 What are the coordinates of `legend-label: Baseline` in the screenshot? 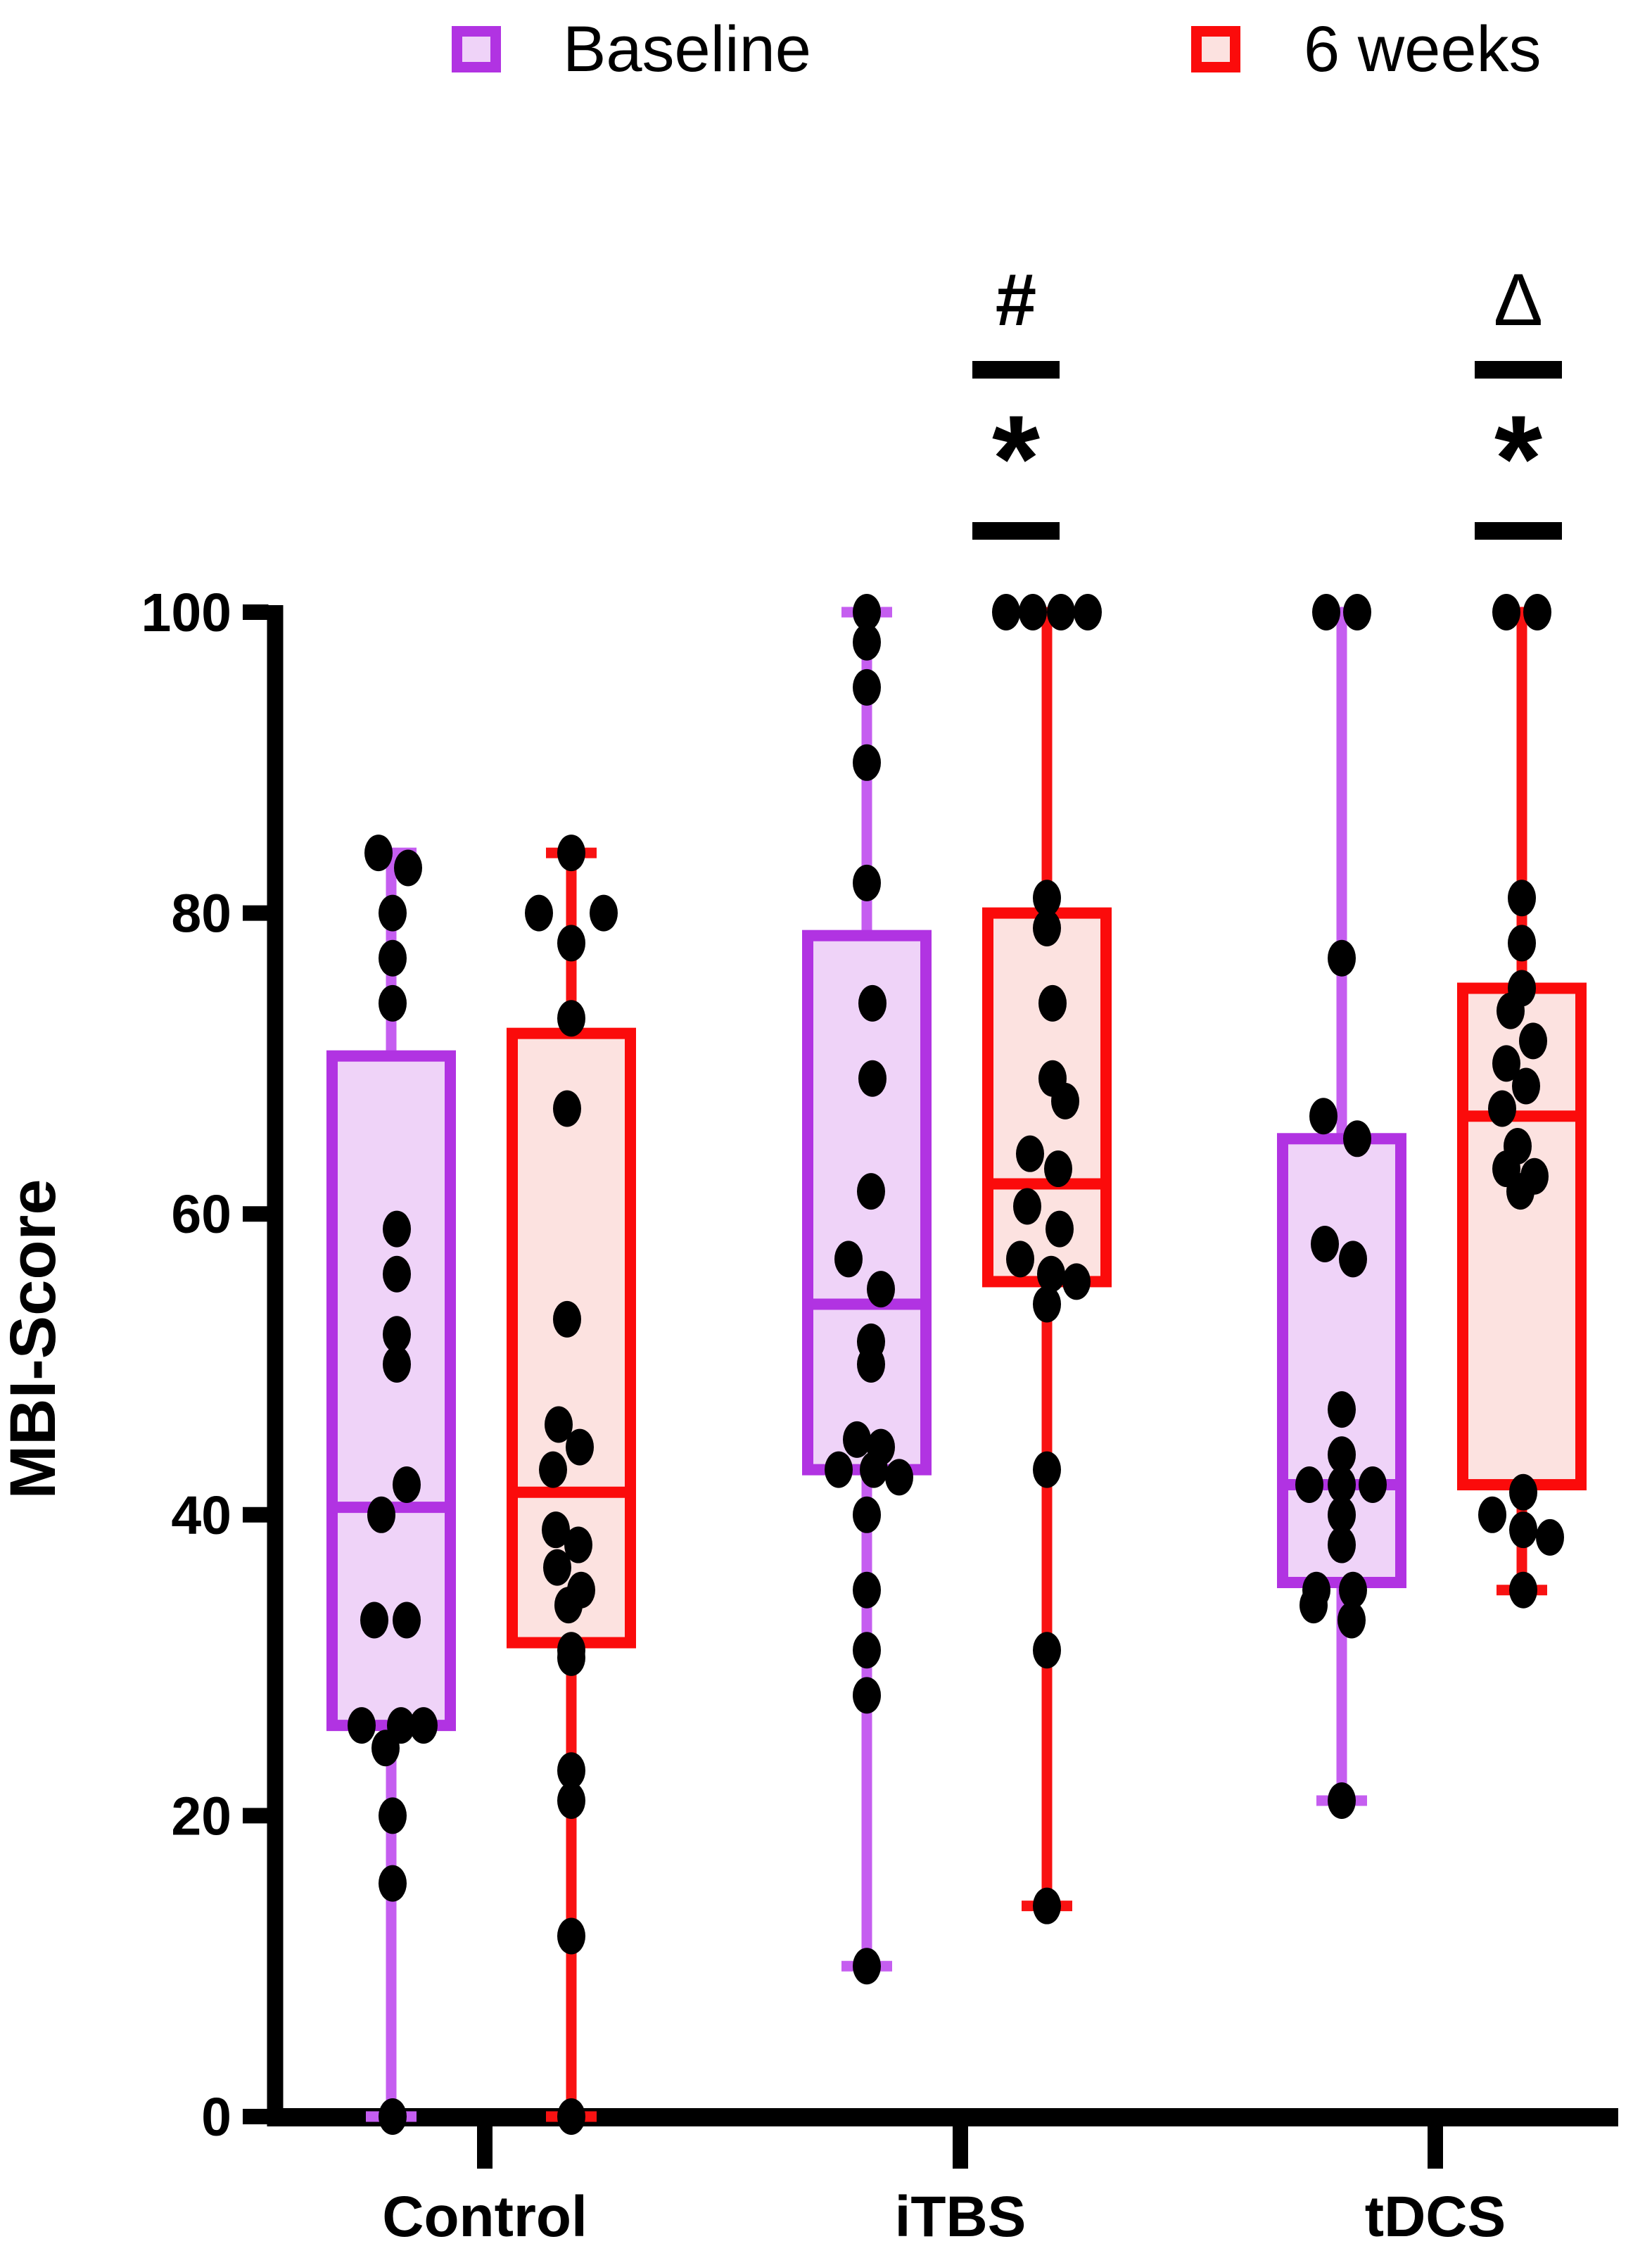 It's located at (687, 49).